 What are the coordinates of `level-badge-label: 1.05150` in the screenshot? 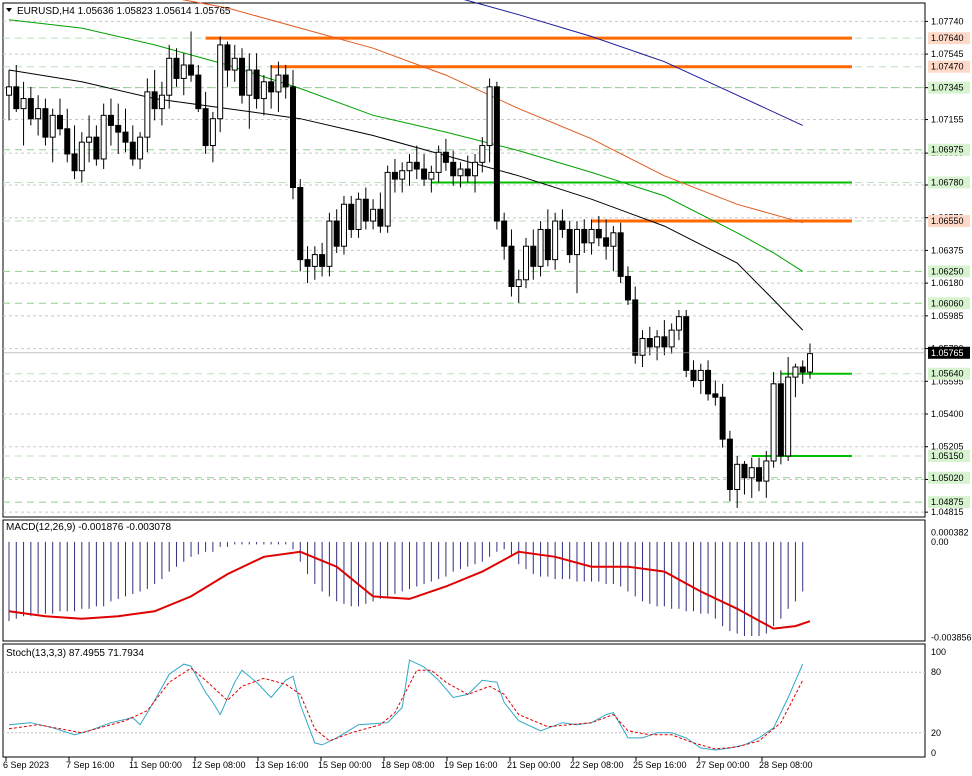 It's located at (947, 456).